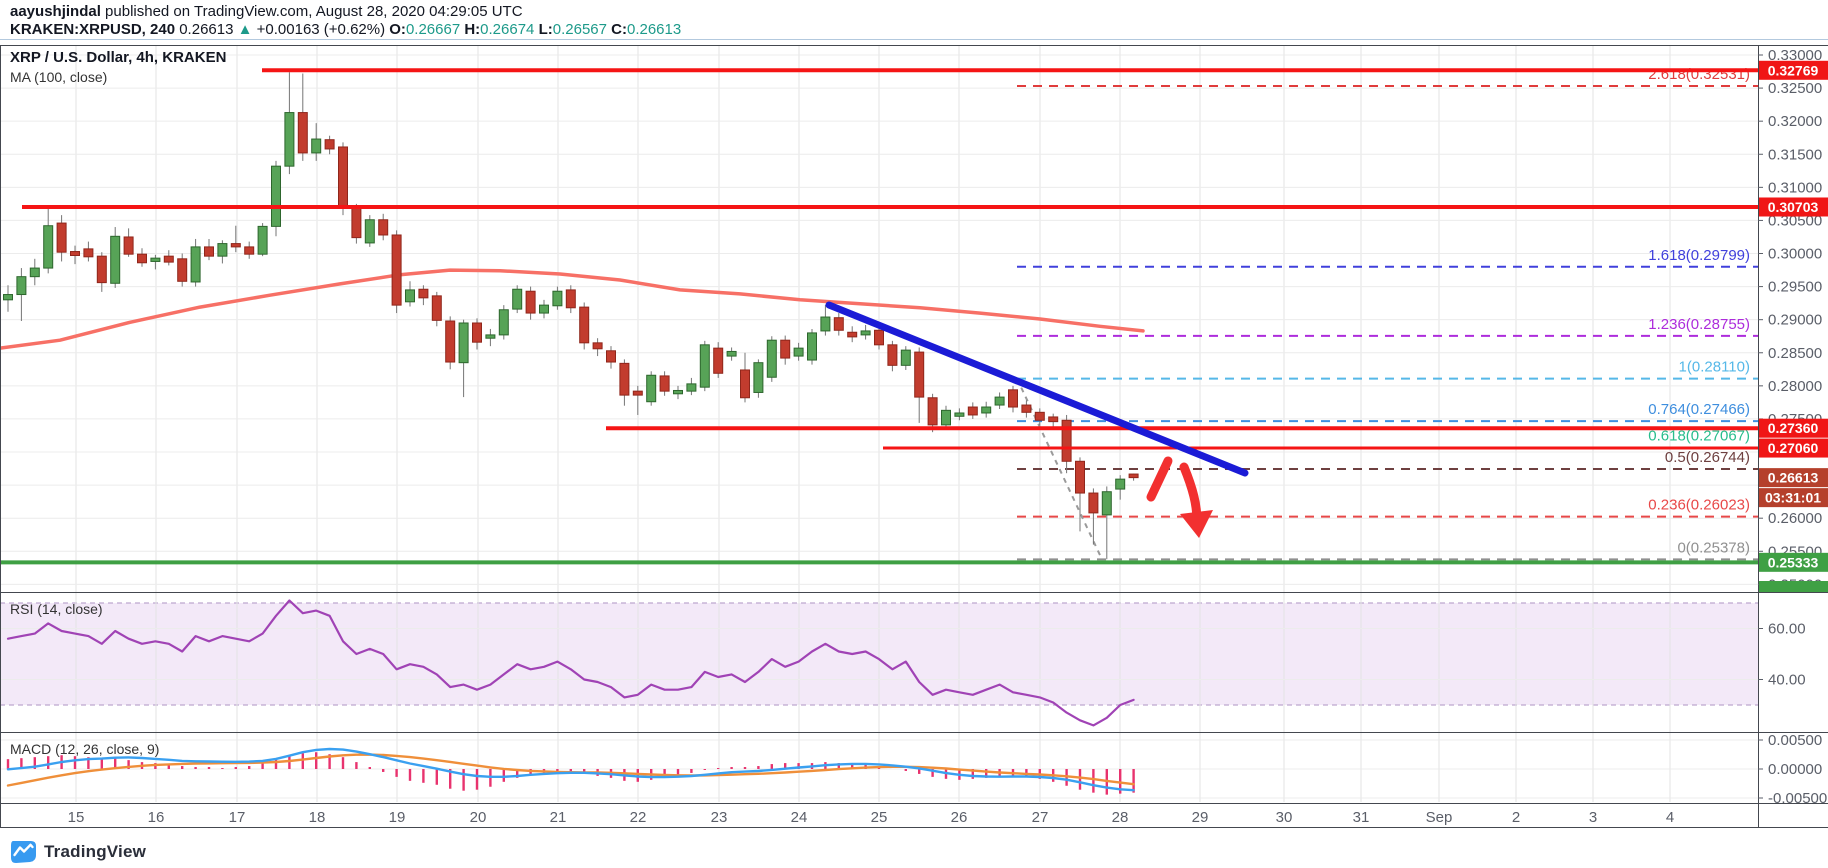 Image resolution: width=1828 pixels, height=868 pixels. Describe the element at coordinates (1795, 55) in the screenshot. I see `svg-text: 0.33000` at that location.